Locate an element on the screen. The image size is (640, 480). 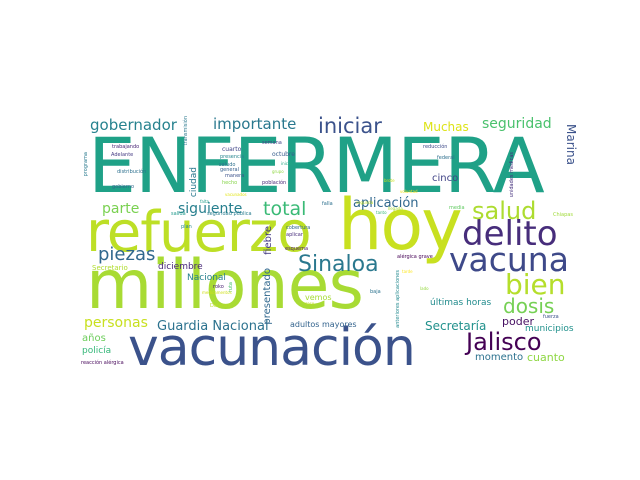
word-octubre: octubre is located at coordinates (283, 154).